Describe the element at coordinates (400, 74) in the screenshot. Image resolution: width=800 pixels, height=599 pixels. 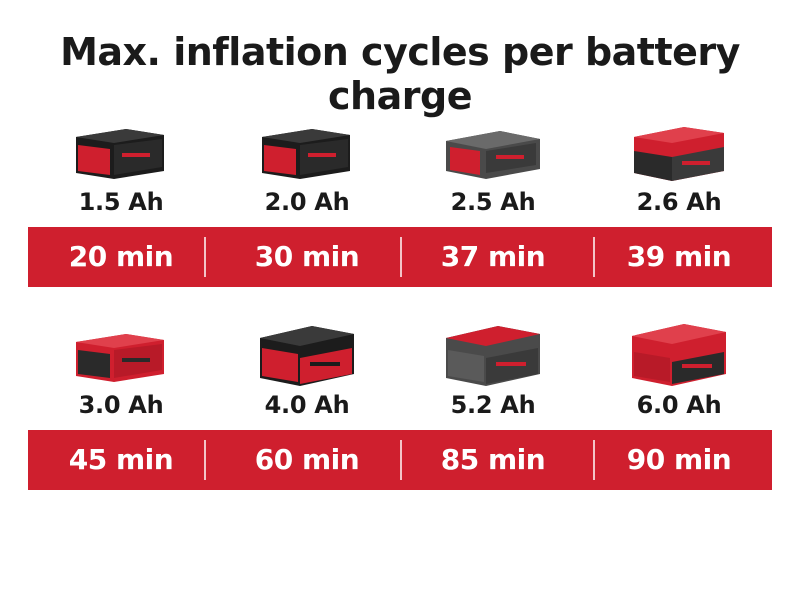
I see `page-title: Max. inflation cycles per battery charge` at that location.